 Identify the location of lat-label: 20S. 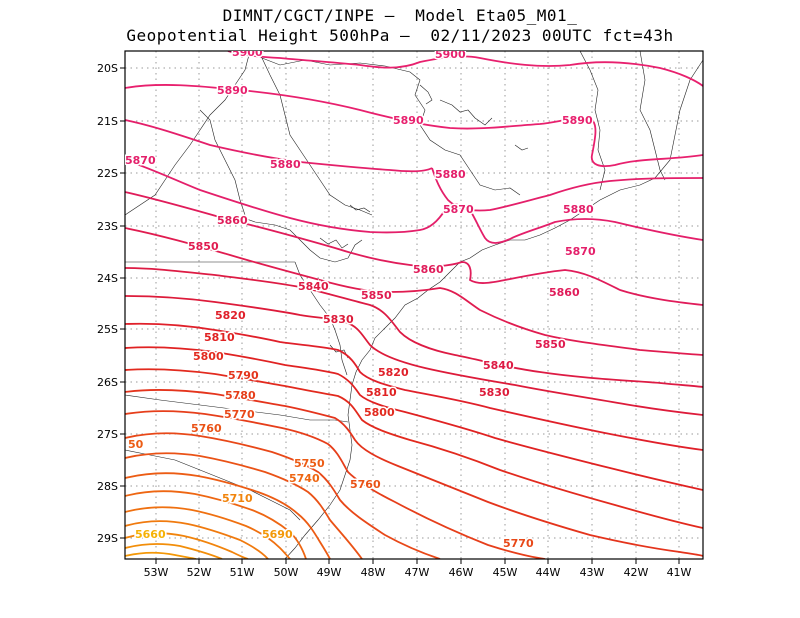
(107, 68).